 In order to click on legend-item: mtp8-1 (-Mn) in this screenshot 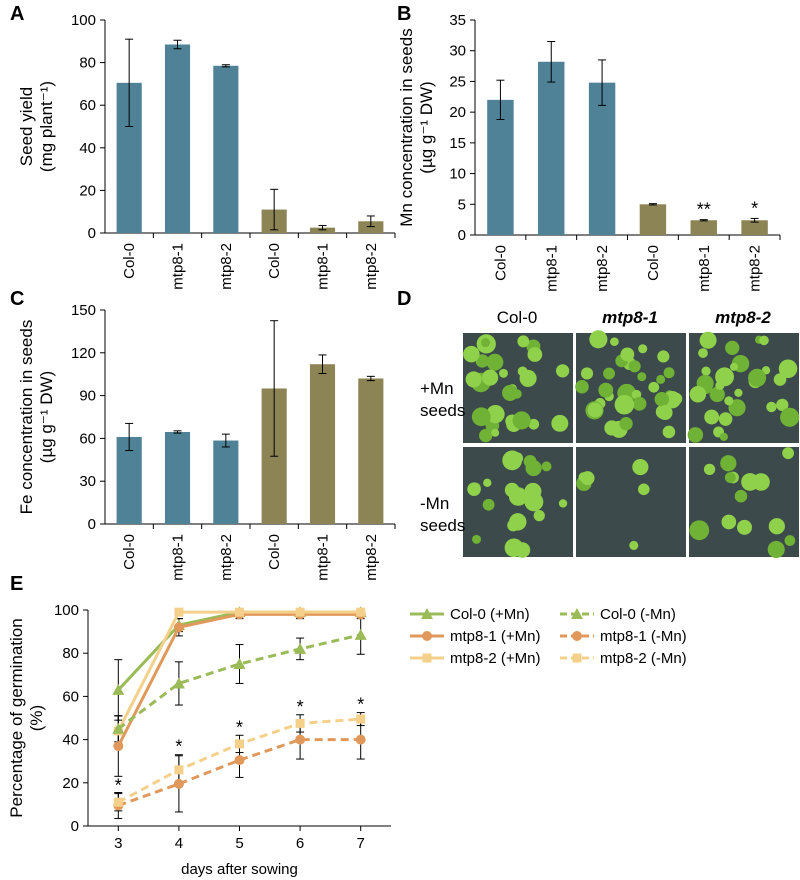, I will do `click(623, 636)`.